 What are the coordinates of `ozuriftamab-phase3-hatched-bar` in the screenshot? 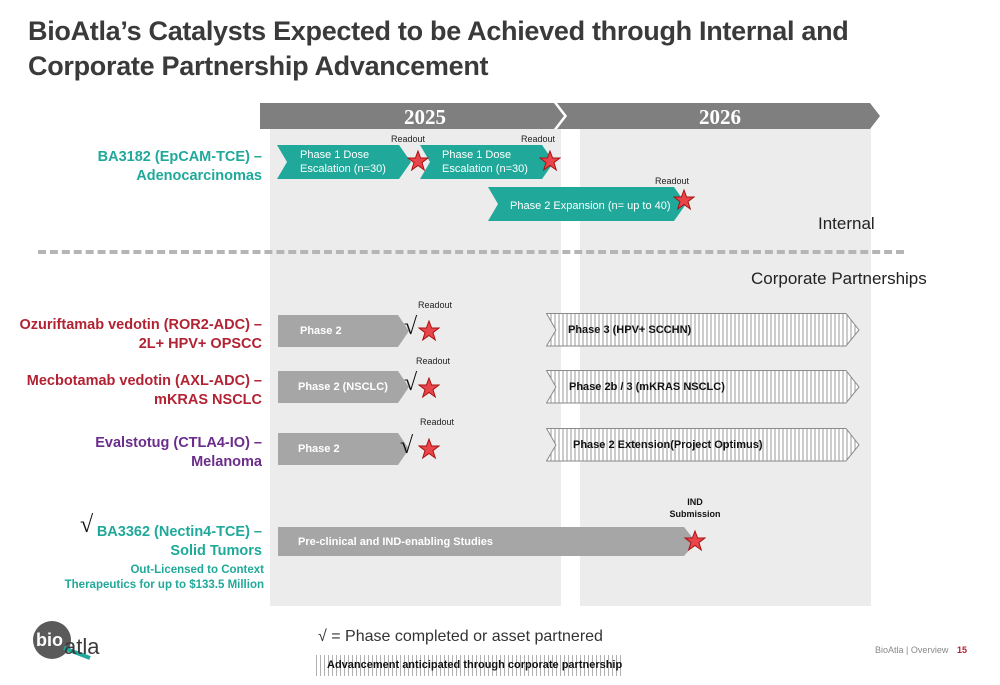 It's located at (703, 330).